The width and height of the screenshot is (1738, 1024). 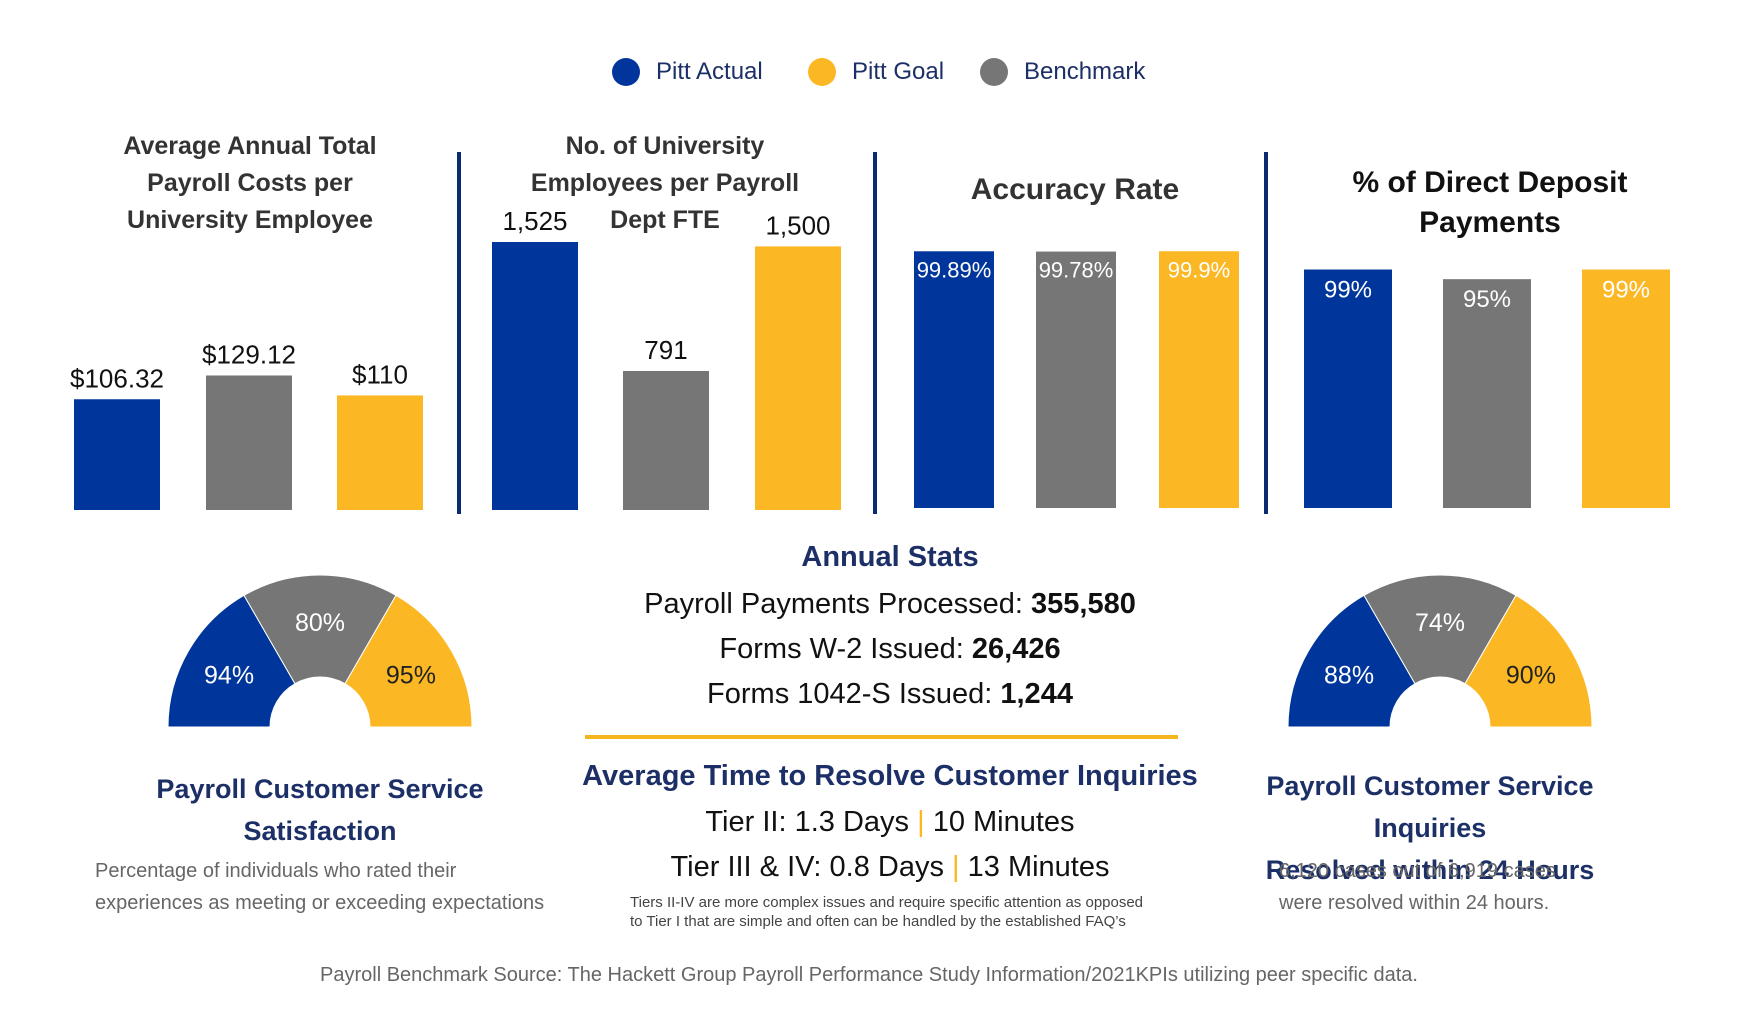 What do you see at coordinates (534, 221) in the screenshot?
I see `bar-value-label: 1,525` at bounding box center [534, 221].